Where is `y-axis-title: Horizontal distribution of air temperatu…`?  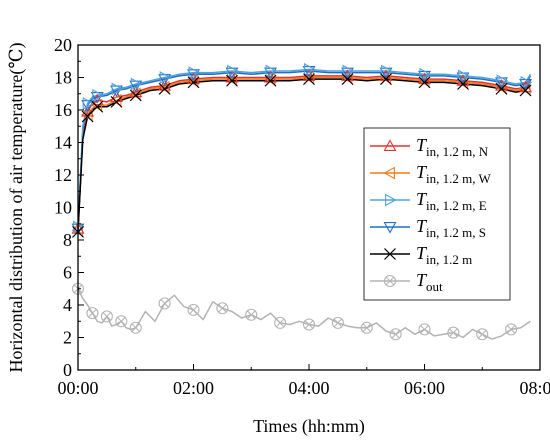 y-axis-title: Horizontal distribution of air temperatu… is located at coordinates (16, 207).